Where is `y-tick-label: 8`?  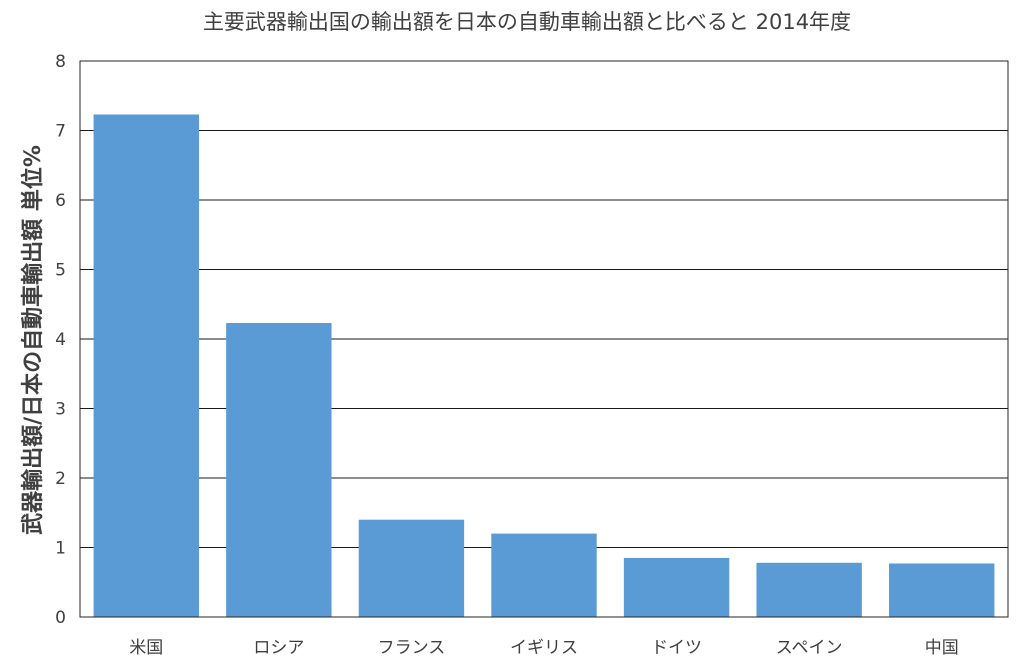 y-tick-label: 8 is located at coordinates (60, 62).